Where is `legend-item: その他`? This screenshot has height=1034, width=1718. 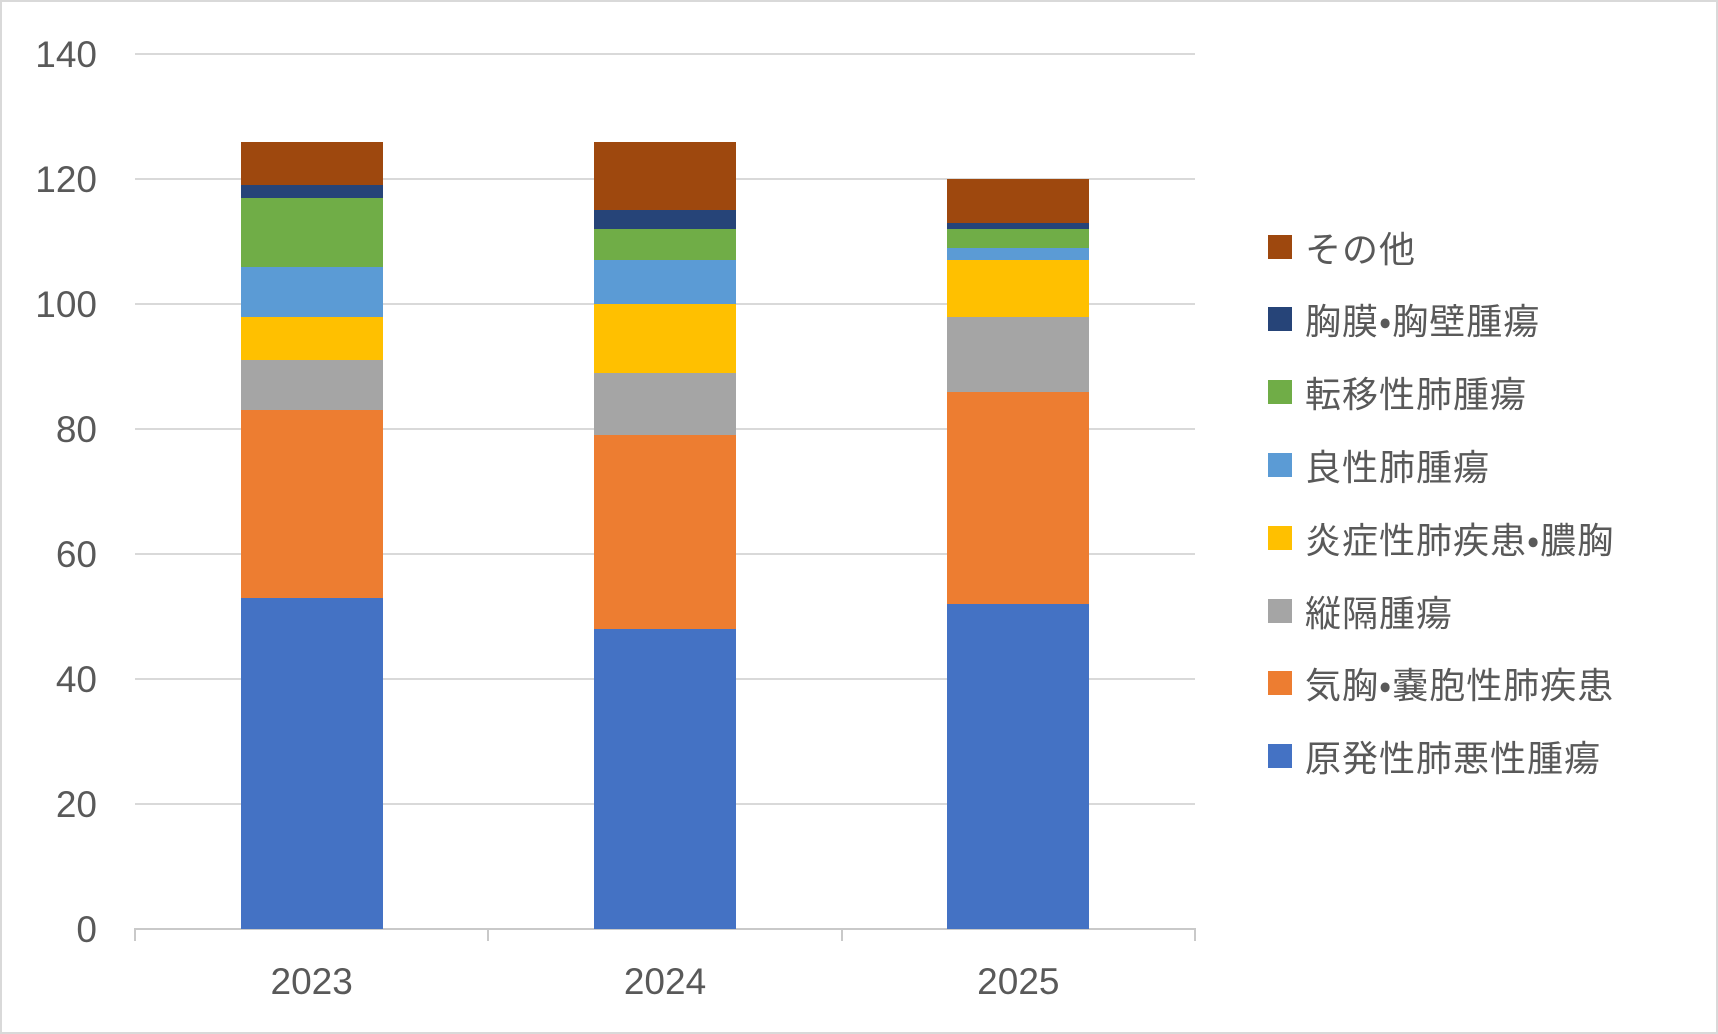 legend-item: その他 is located at coordinates (1342, 246).